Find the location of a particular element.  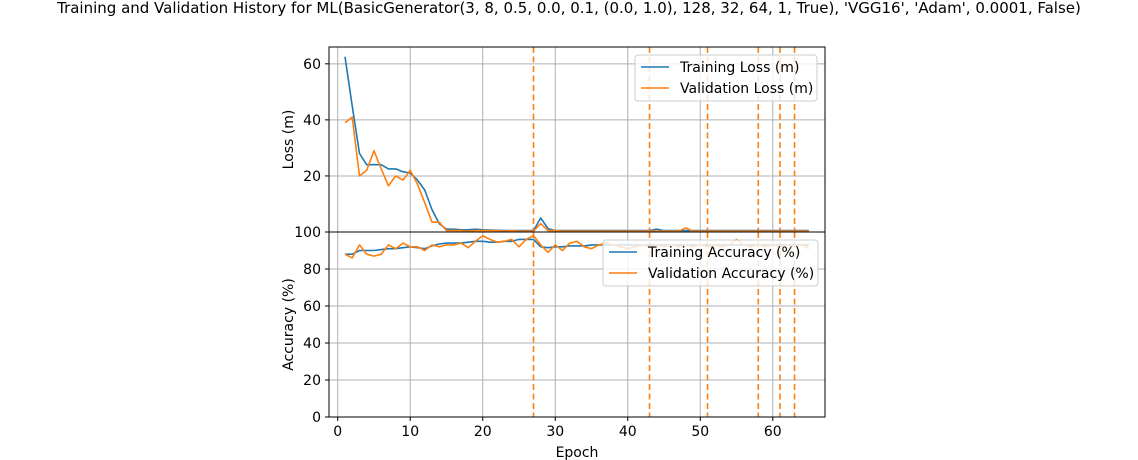

legend-label: Validation Accuracy (%) is located at coordinates (731, 274).